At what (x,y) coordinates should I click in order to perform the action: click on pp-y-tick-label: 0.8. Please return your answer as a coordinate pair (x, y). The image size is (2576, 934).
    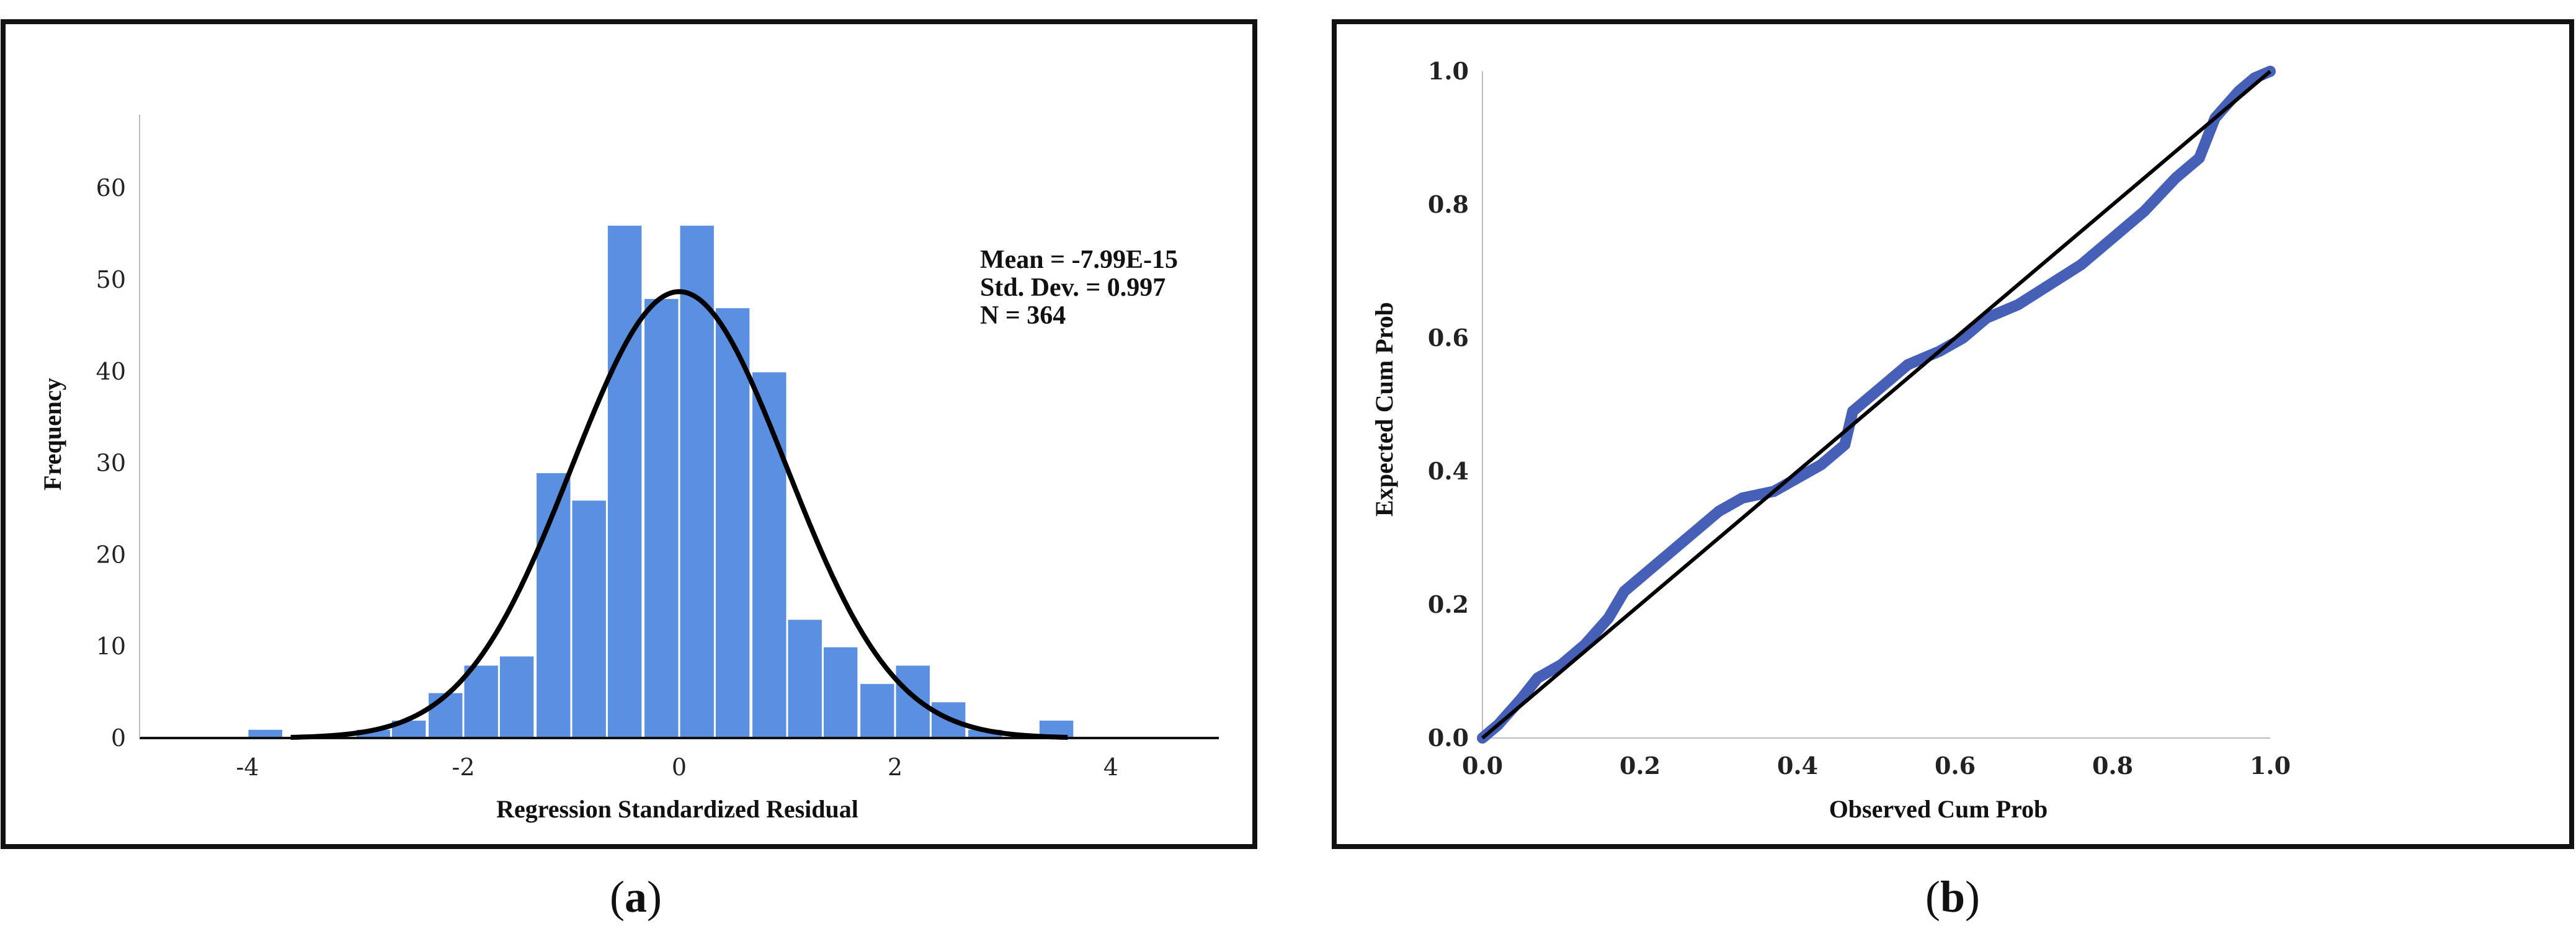
    Looking at the image, I should click on (1449, 204).